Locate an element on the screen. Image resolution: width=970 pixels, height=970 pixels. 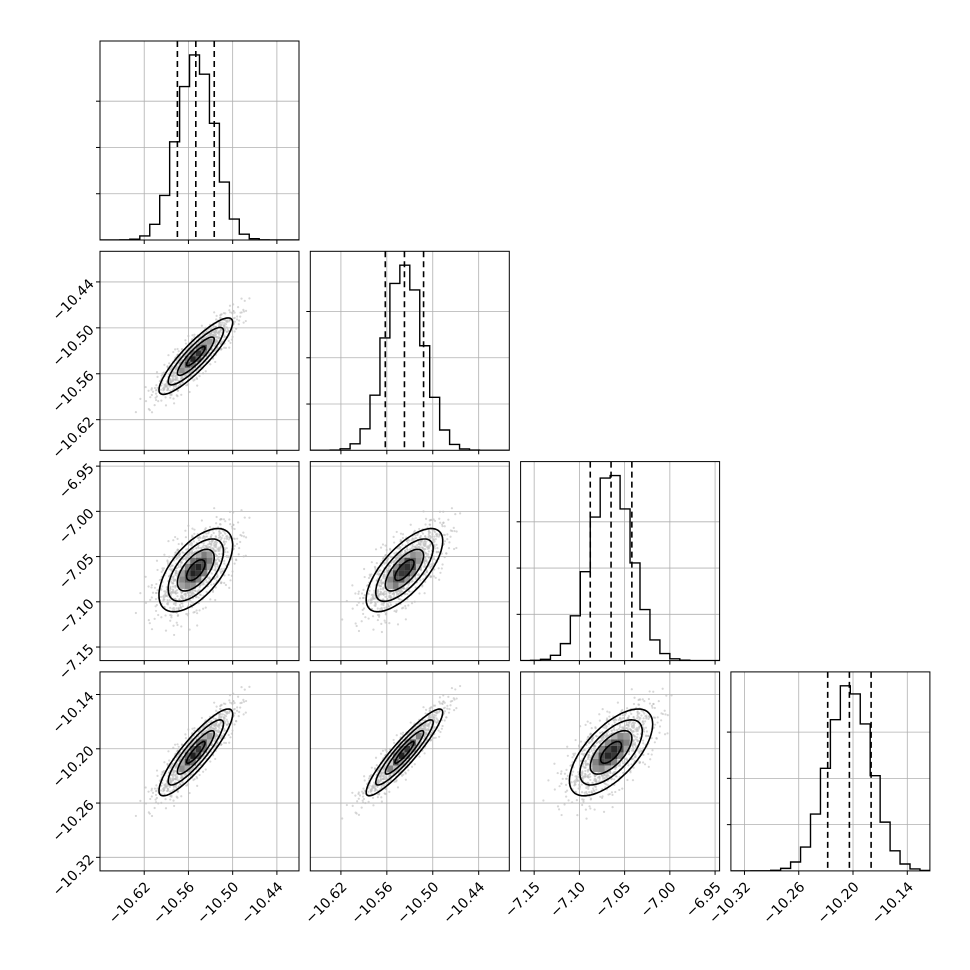
y-tick-label: −7.05 is located at coordinates (77, 572).